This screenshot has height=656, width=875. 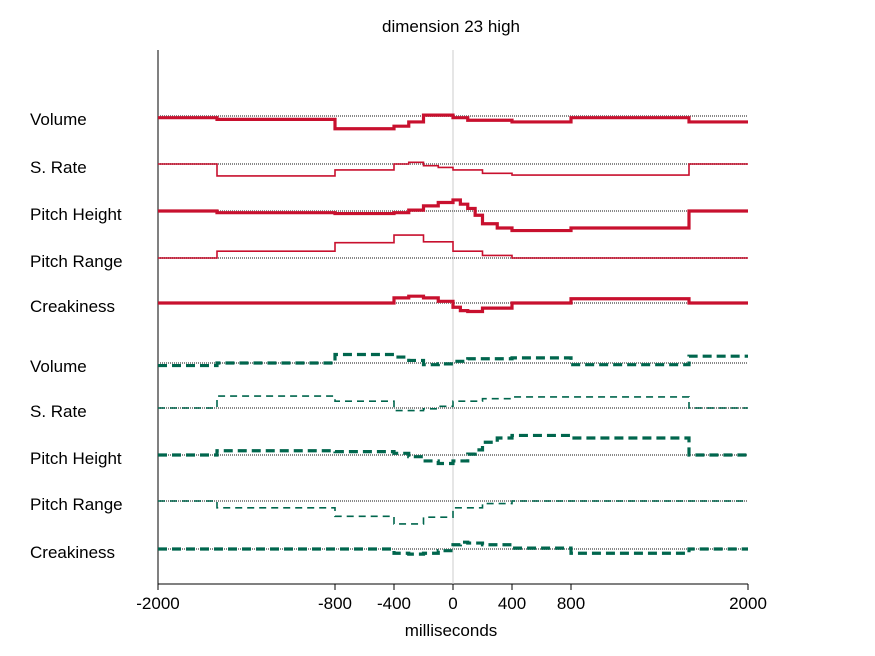 I want to click on x-tick-label: 2000, so click(x=748, y=603).